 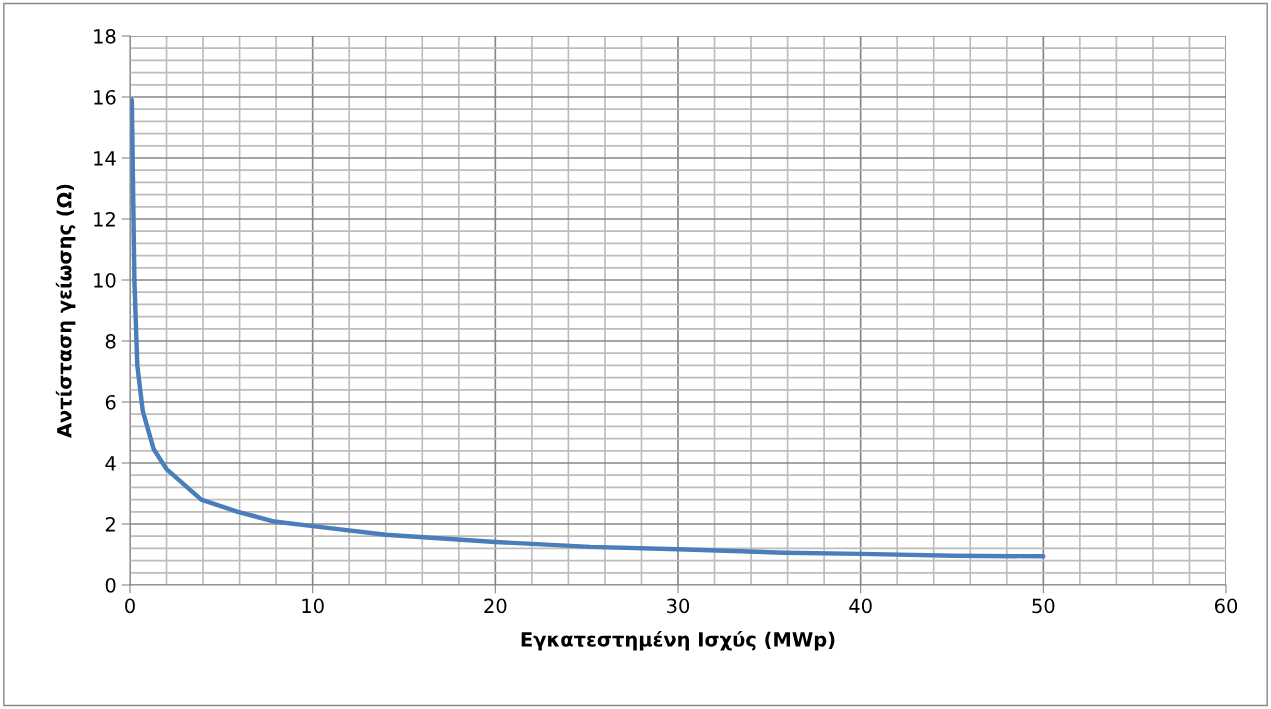 I want to click on x-tick-label: 60, so click(x=1226, y=606).